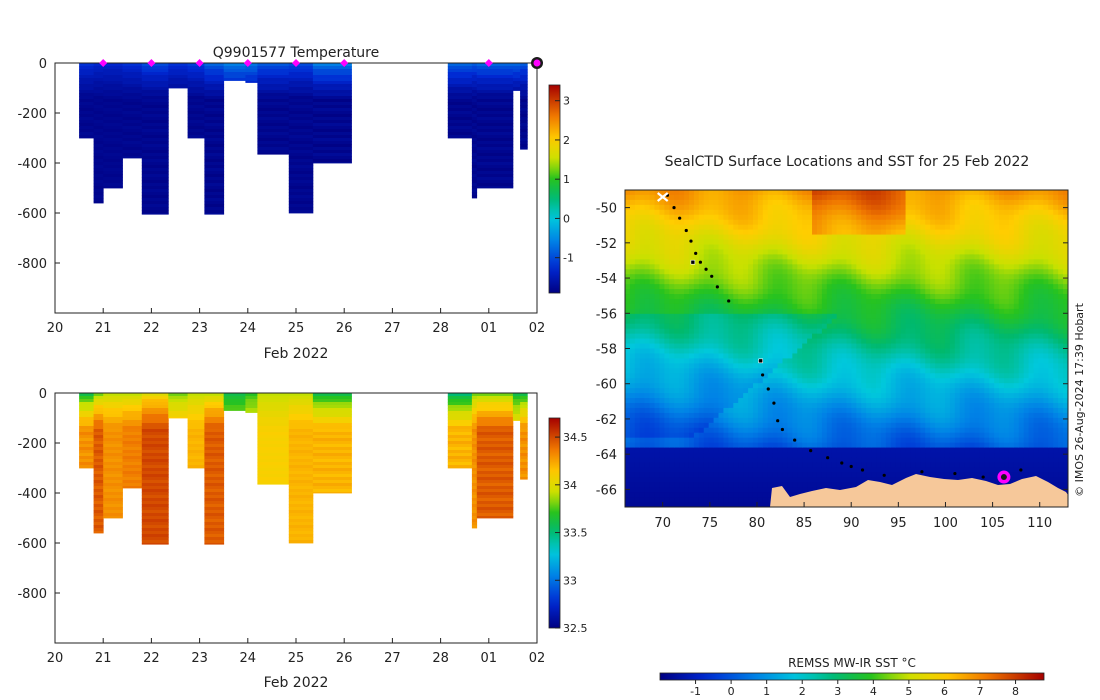 The width and height of the screenshot is (1100, 700). What do you see at coordinates (296, 683) in the screenshot?
I see `salinity-x-axis-label: Feb 2022` at bounding box center [296, 683].